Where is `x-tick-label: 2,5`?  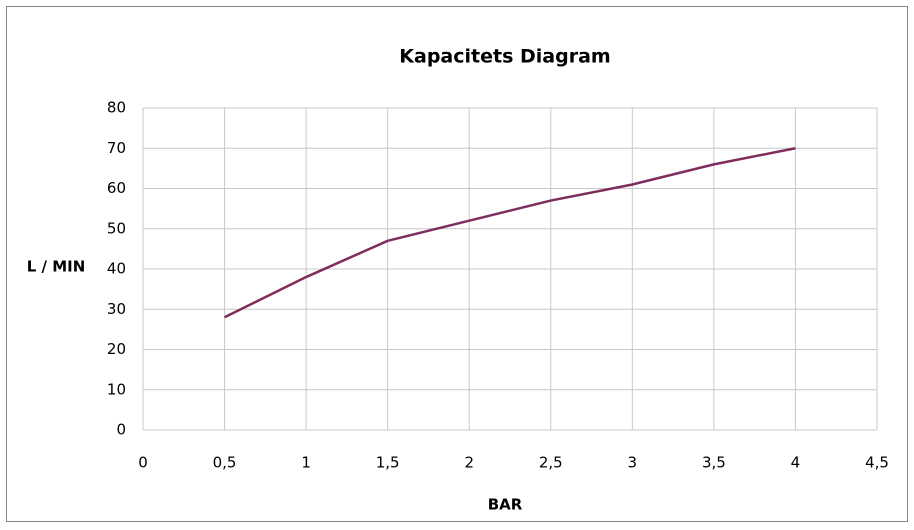
x-tick-label: 2,5 is located at coordinates (551, 463).